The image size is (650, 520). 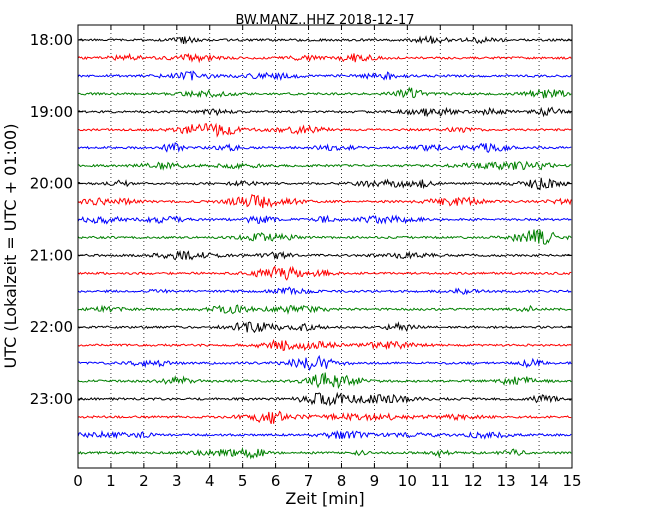 What do you see at coordinates (324, 237) in the screenshot?
I see `seismogram-trace-2045` at bounding box center [324, 237].